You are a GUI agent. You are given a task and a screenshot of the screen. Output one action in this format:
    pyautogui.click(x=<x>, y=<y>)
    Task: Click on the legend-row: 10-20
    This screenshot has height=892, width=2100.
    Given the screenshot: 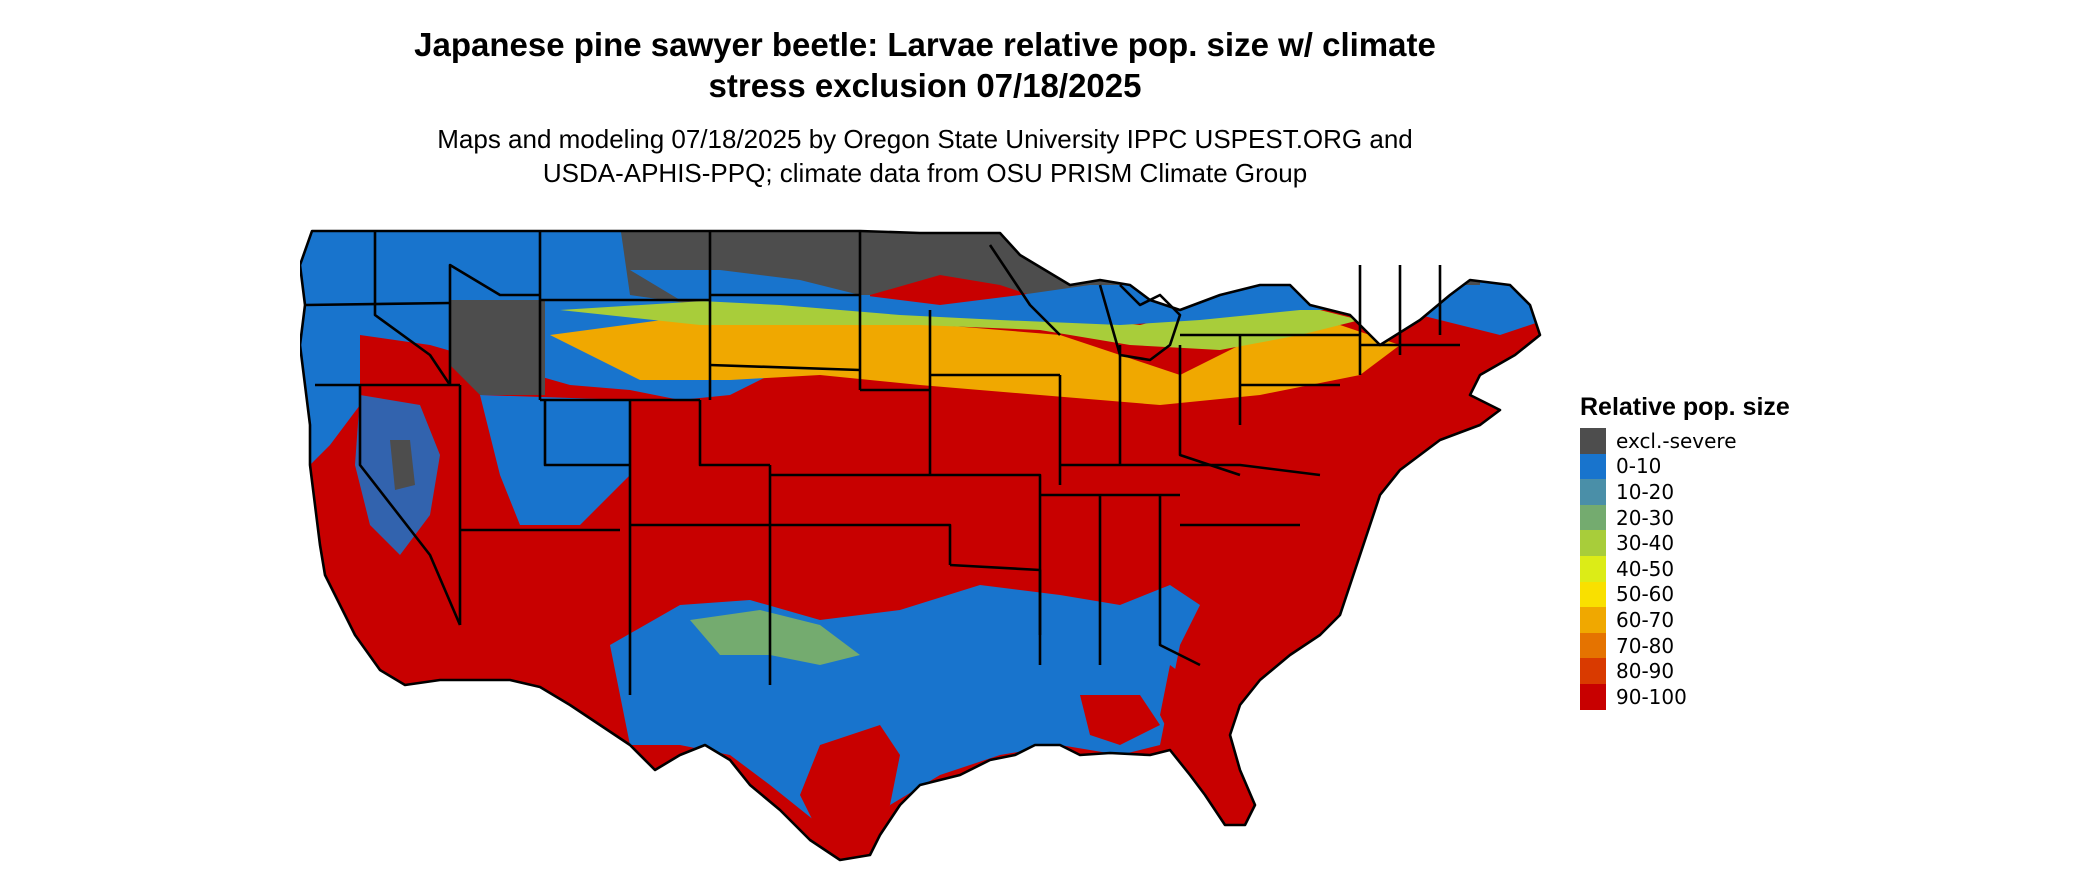 What is the action you would take?
    pyautogui.click(x=1730, y=492)
    